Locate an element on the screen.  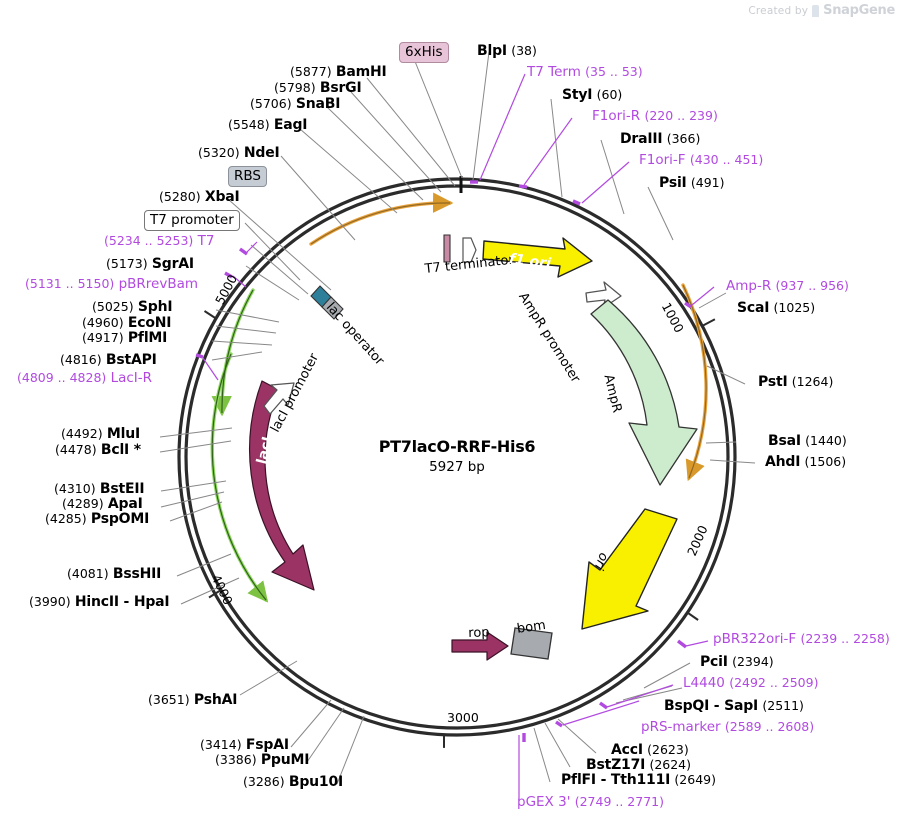
label-sphi: (5025) SphI is located at coordinates (132, 307).